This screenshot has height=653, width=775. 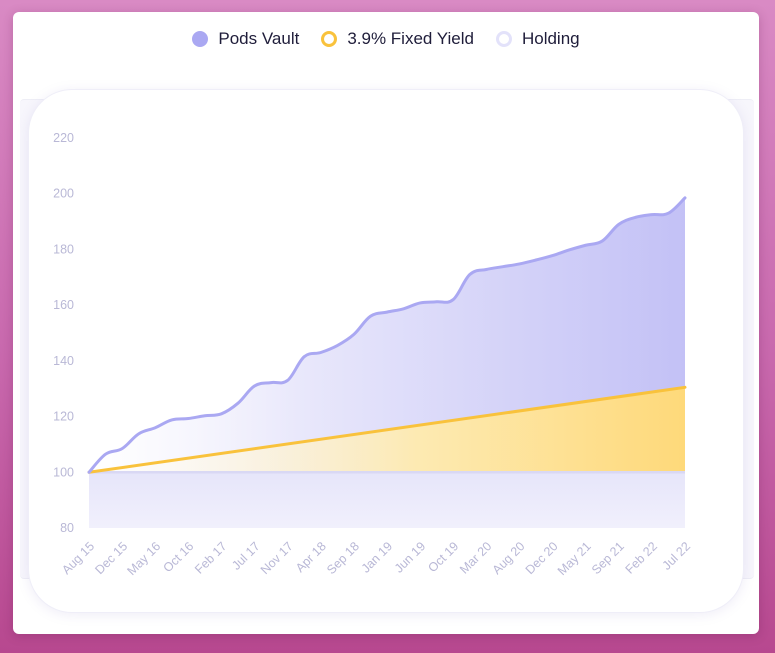 What do you see at coordinates (550, 38) in the screenshot?
I see `legend-label-holding: Holding` at bounding box center [550, 38].